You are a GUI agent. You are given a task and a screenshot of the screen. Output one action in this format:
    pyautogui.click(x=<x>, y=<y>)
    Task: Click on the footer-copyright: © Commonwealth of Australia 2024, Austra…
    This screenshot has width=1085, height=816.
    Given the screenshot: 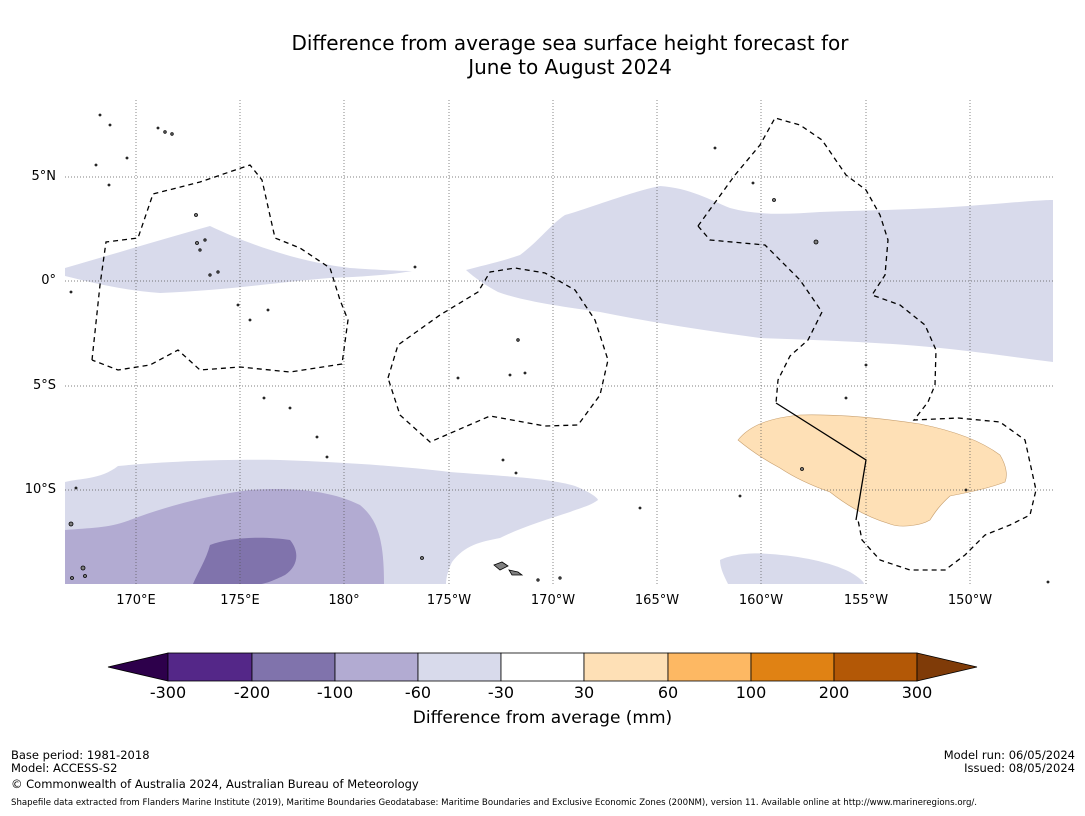 What is the action you would take?
    pyautogui.click(x=215, y=784)
    